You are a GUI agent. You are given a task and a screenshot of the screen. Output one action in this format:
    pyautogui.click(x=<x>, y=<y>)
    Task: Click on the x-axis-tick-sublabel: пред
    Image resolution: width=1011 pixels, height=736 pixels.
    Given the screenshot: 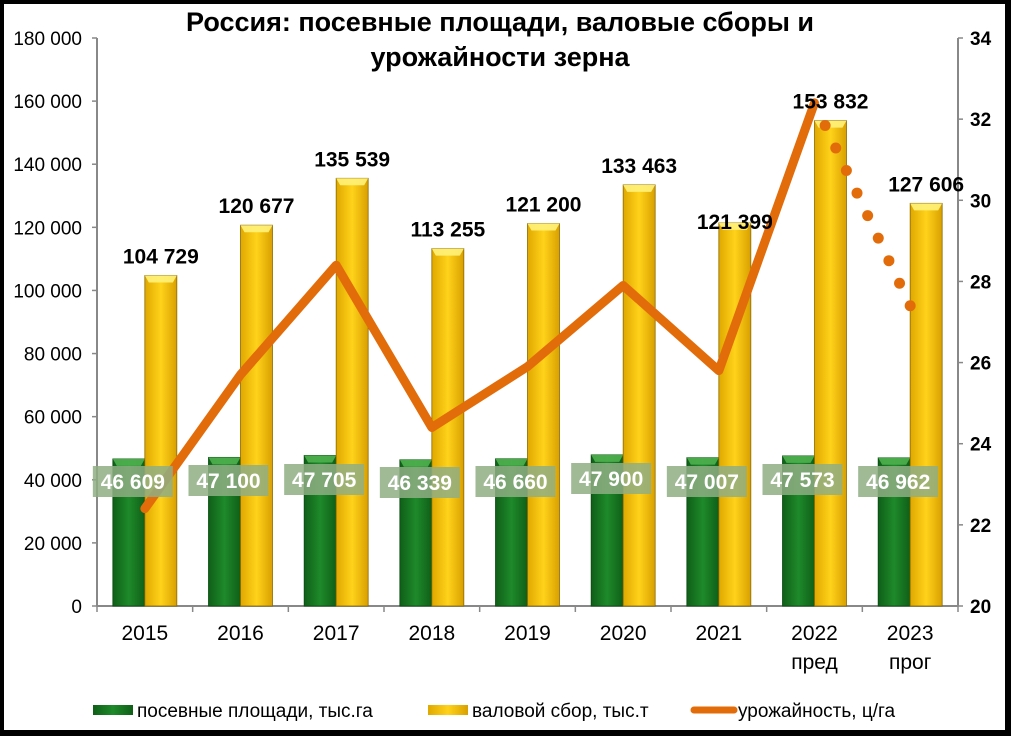 What is the action you would take?
    pyautogui.click(x=814, y=662)
    